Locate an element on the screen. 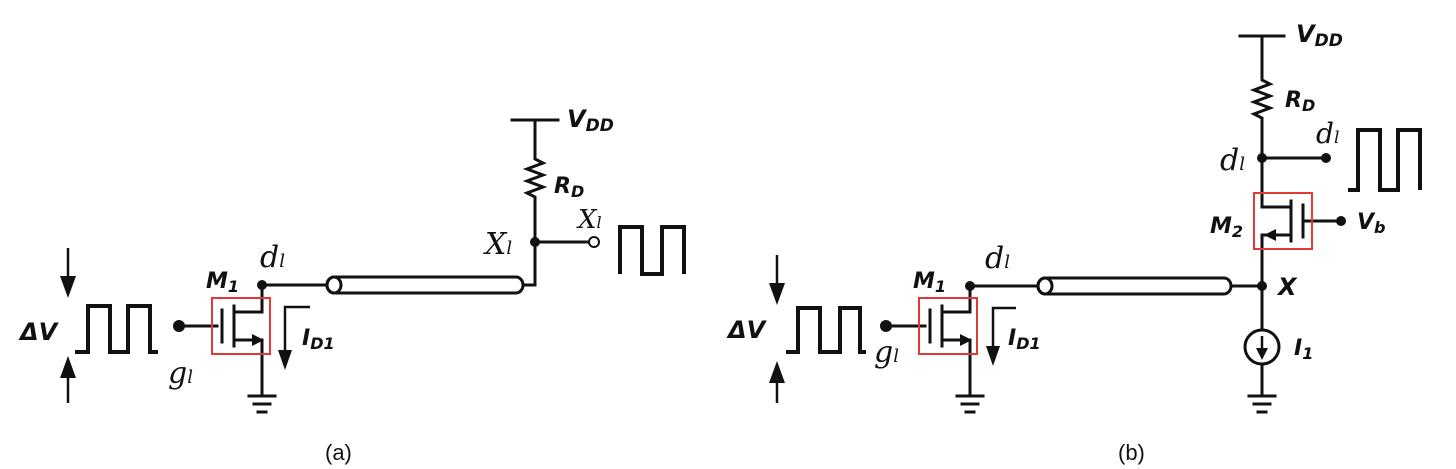 This screenshot has height=469, width=1456. m1-label-a: M1 is located at coordinates (222, 282).